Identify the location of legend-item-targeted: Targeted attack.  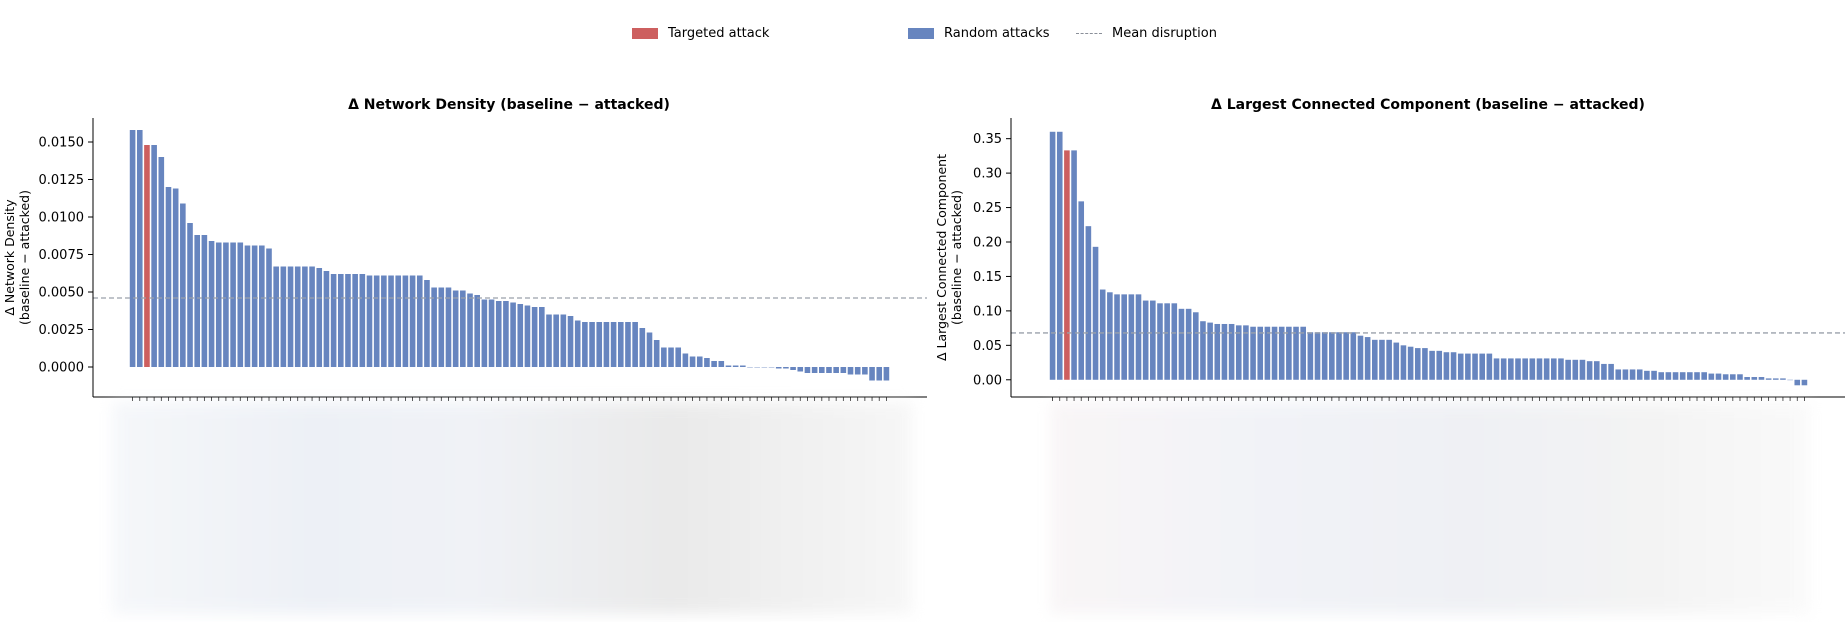
(700, 33).